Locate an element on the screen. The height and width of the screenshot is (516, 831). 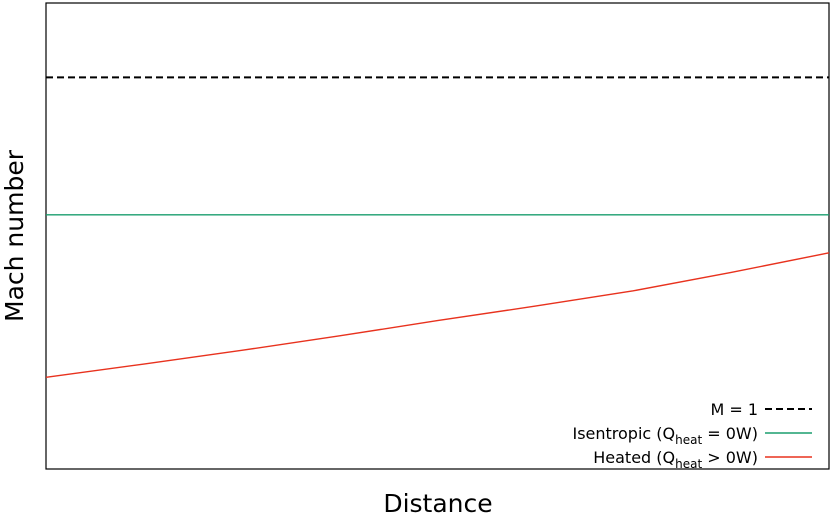
legend-text: Heated (Q is located at coordinates (634, 457).